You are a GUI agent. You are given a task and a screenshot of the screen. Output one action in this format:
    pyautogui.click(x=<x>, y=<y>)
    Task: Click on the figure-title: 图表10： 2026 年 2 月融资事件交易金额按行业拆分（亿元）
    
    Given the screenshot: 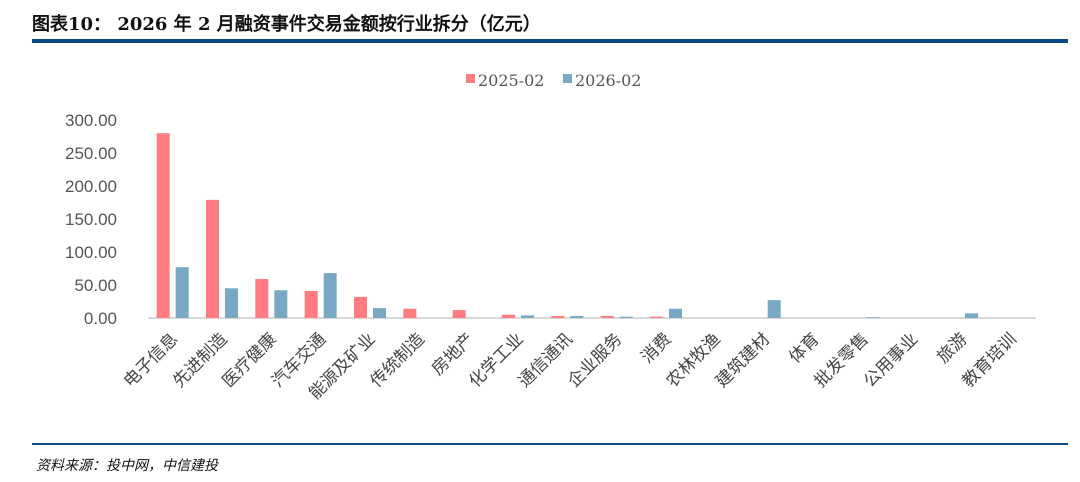 What is the action you would take?
    pyautogui.click(x=286, y=24)
    